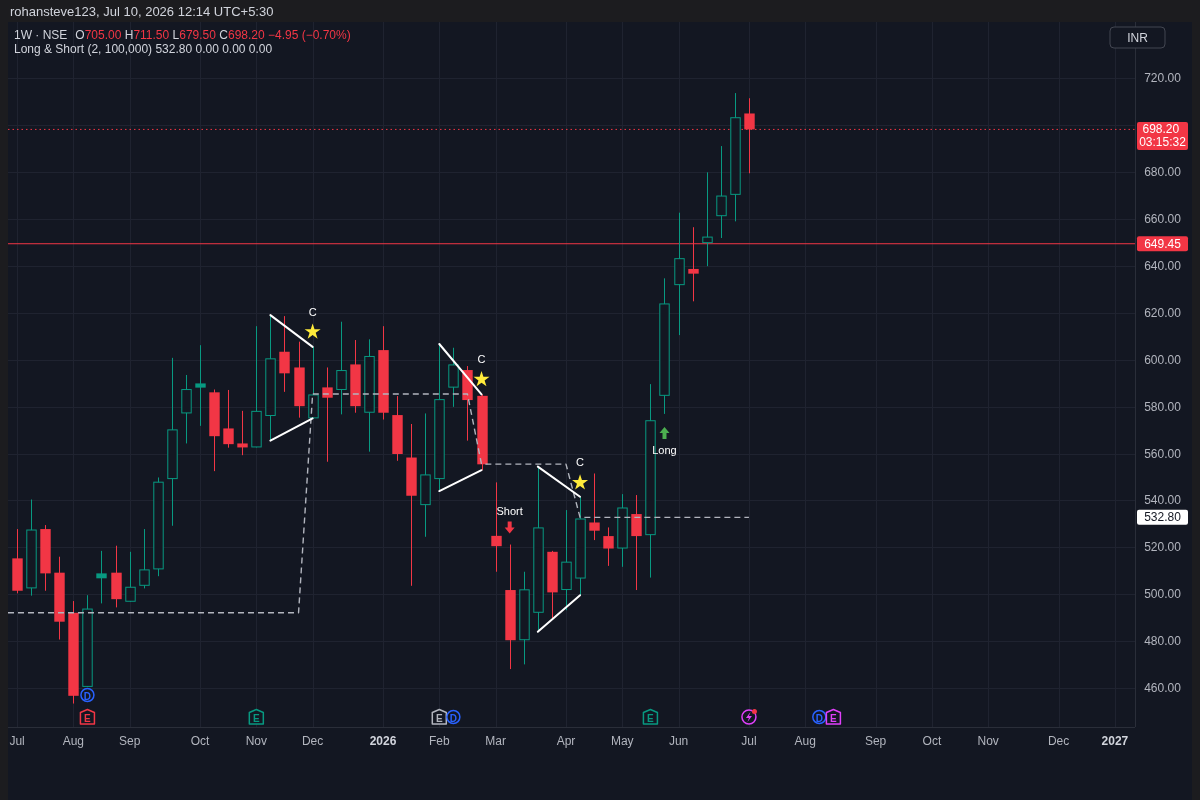 This screenshot has height=800, width=1200. What do you see at coordinates (1163, 243) in the screenshot?
I see `ref-line-label: 649.45` at bounding box center [1163, 243].